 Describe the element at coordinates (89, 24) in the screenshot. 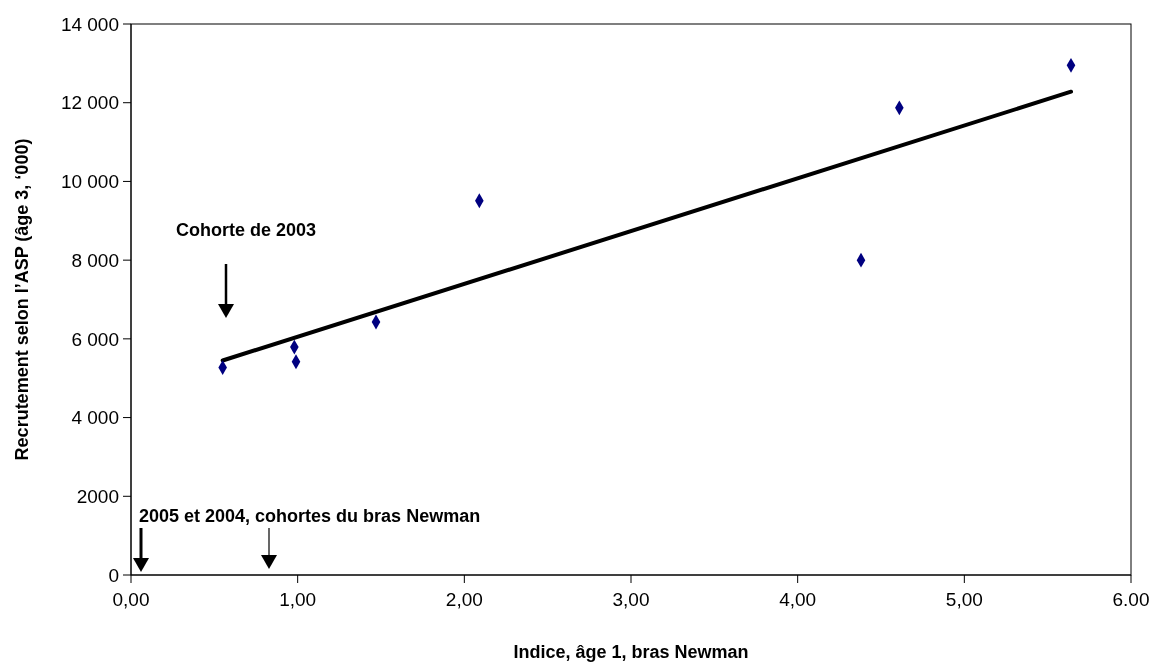

I see `y-tick-label: 14 000` at that location.